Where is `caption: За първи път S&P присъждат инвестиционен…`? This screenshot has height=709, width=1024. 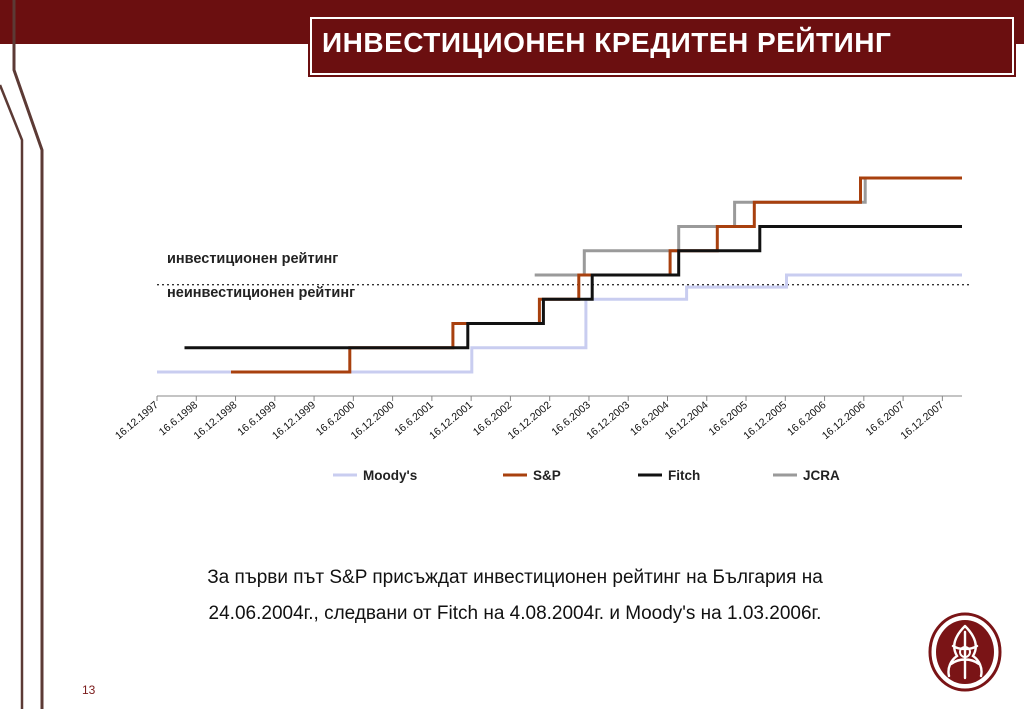 caption: За първи път S&P присъждат инвестиционен… is located at coordinates (515, 596).